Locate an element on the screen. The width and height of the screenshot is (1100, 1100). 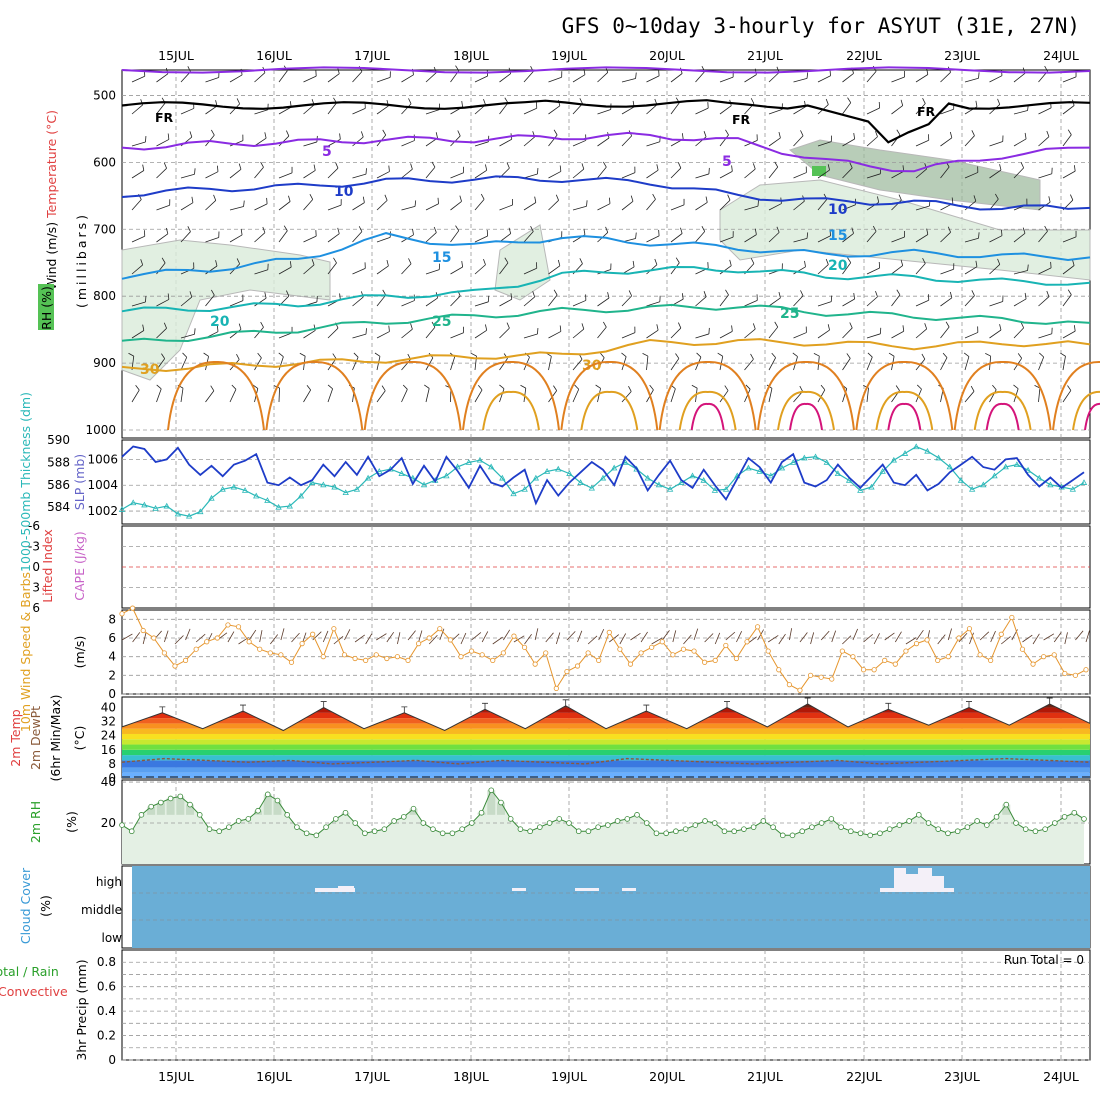
run-total-label: Run Total = 0 is located at coordinates (1044, 960).